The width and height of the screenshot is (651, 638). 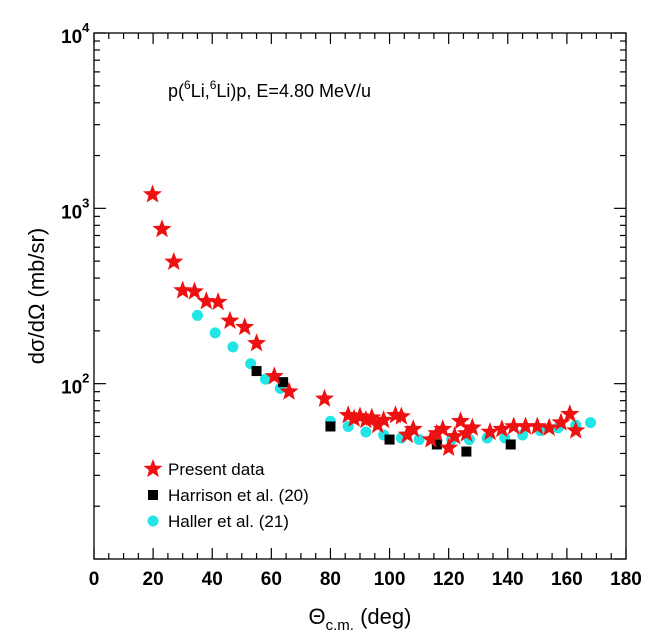 What do you see at coordinates (75, 34) in the screenshot?
I see `y-tick-label: 10⁴` at bounding box center [75, 34].